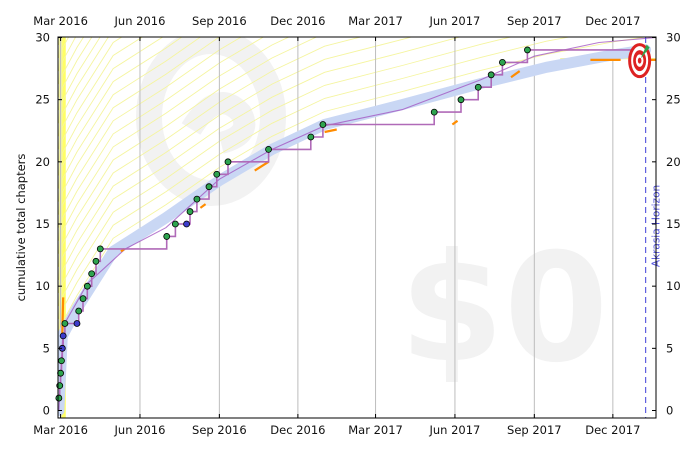 Image resolution: width=696 pixels, height=453 pixels. What do you see at coordinates (63, 227) in the screenshot?
I see `yellow-start-strip` at bounding box center [63, 227].